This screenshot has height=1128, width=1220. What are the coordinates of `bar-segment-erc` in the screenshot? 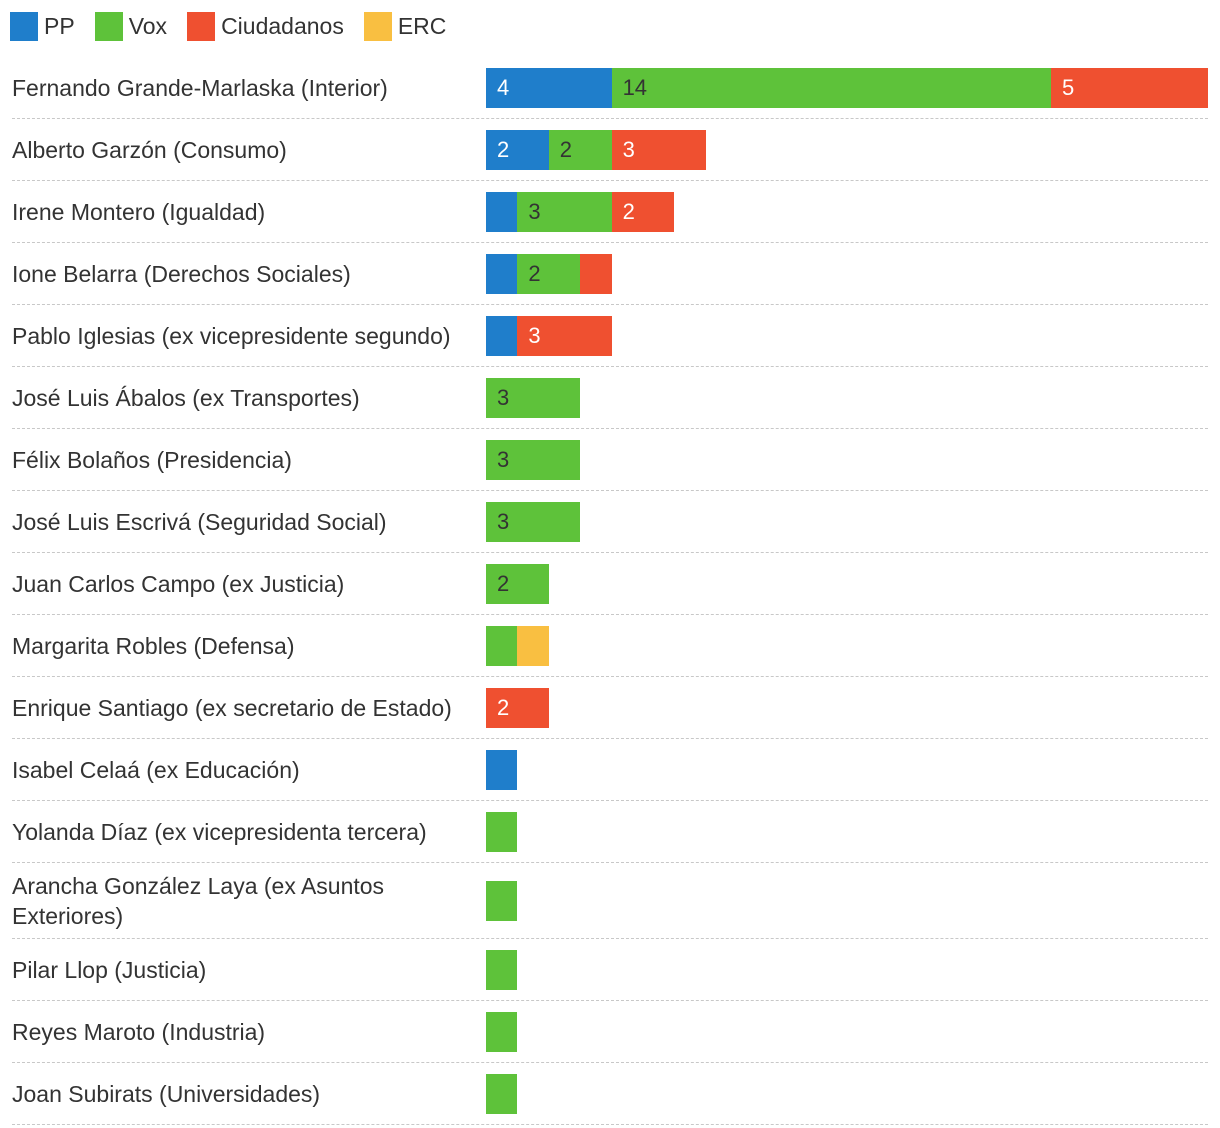 It's located at (533, 646).